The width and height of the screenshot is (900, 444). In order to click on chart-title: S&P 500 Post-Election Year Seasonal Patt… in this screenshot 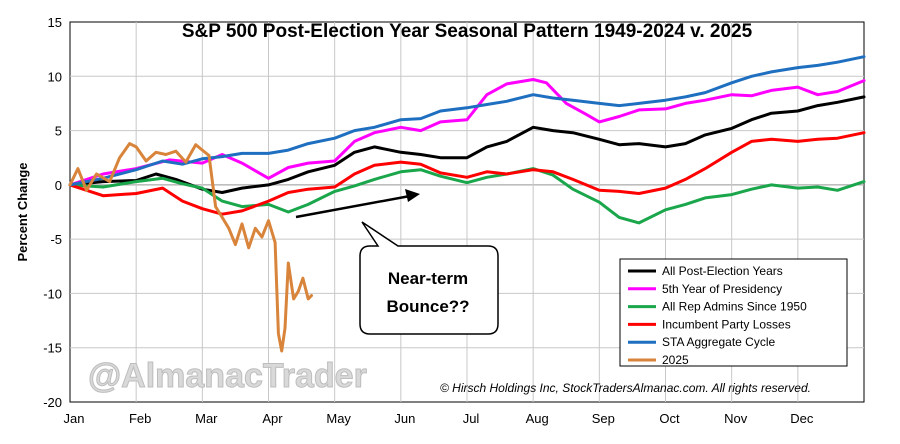, I will do `click(467, 31)`.